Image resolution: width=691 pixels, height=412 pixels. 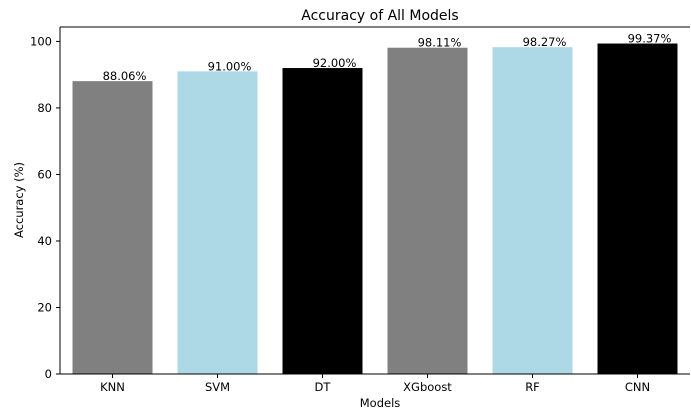 What do you see at coordinates (375, 384) in the screenshot?
I see `x-ticks-group: KNN SVM DT XGboost RF CNN` at bounding box center [375, 384].